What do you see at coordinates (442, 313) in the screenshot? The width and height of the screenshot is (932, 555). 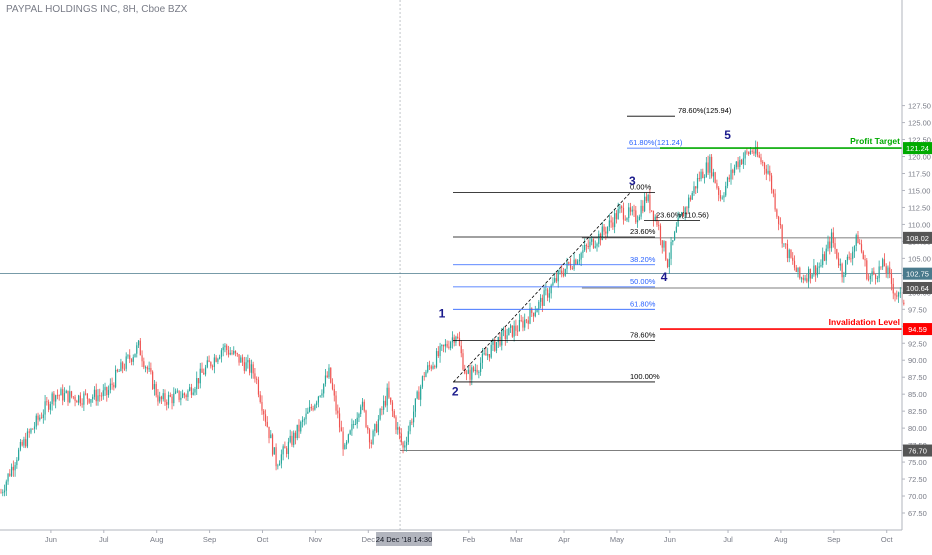 I see `wave-label: 1` at bounding box center [442, 313].